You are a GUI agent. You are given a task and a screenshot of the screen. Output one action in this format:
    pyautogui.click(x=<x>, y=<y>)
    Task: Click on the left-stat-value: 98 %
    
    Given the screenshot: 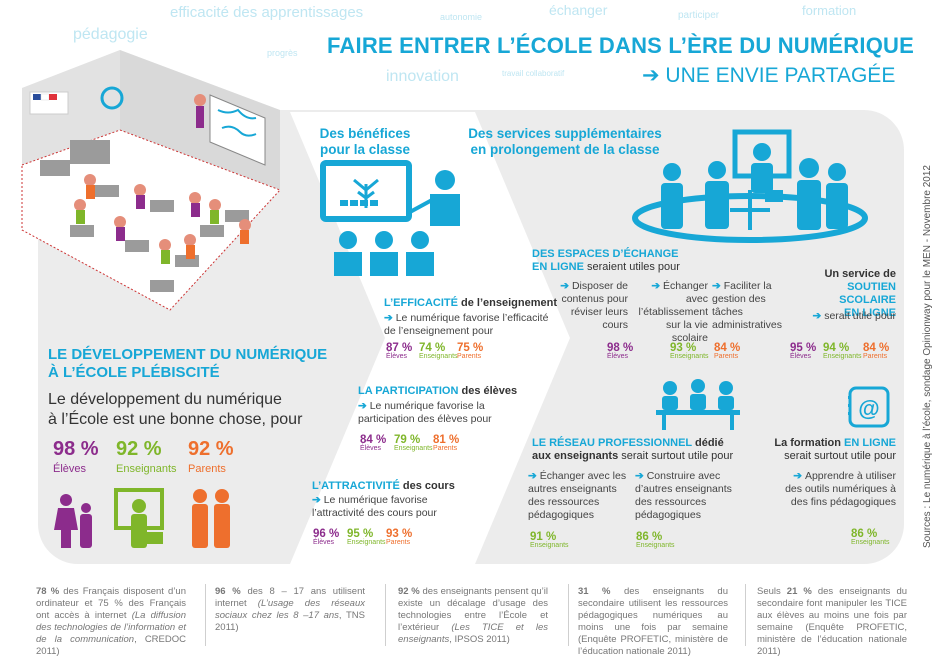 What is the action you would take?
    pyautogui.click(x=76, y=449)
    